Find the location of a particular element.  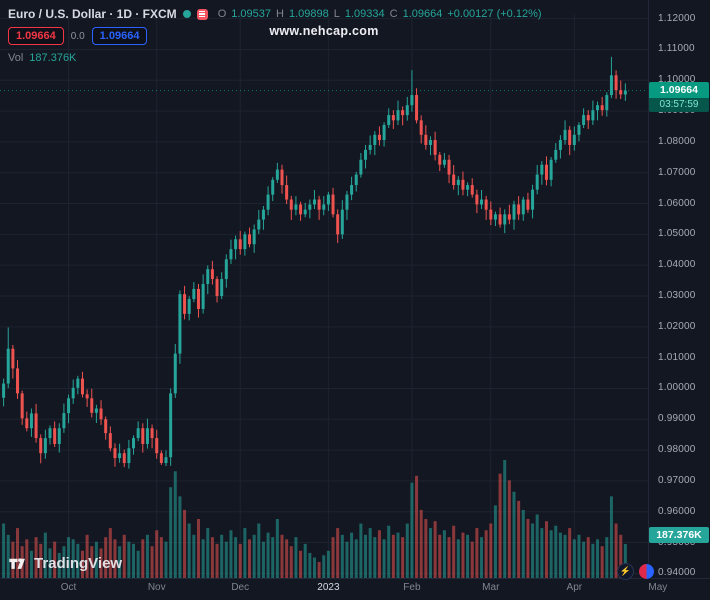

tradingview-logo-text: TradingView is located at coordinates (78, 563).